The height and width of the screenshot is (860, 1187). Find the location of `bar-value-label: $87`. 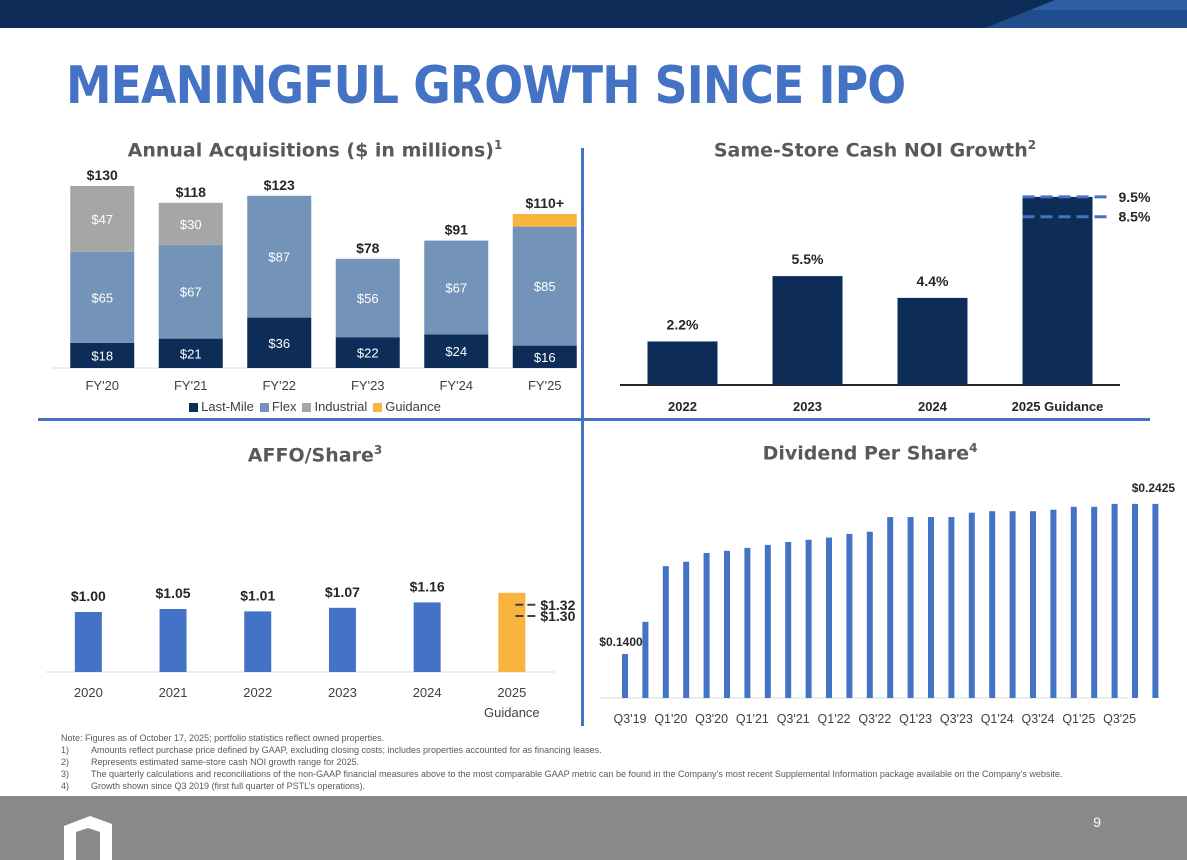

bar-value-label: $87 is located at coordinates (279, 257).